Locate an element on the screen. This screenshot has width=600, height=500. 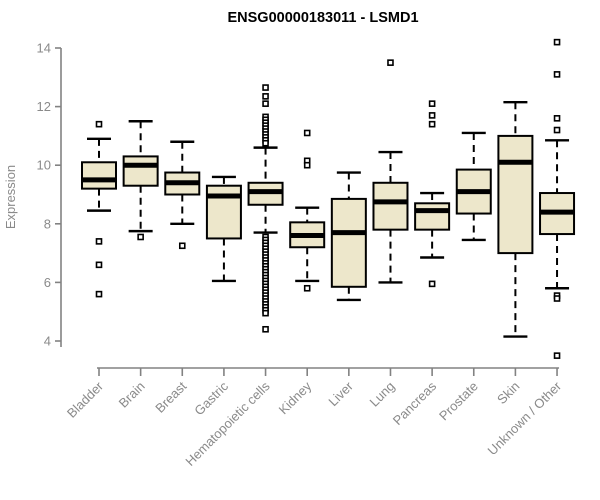
x-axis-label: Skin is located at coordinates (508, 393).